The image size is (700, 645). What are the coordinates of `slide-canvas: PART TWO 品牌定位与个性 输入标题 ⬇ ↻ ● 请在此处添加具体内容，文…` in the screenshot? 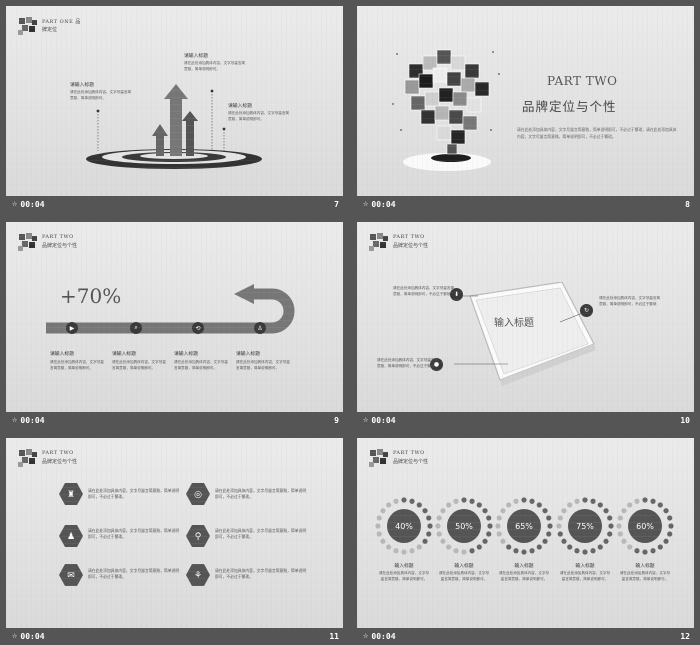 It's located at (525, 317).